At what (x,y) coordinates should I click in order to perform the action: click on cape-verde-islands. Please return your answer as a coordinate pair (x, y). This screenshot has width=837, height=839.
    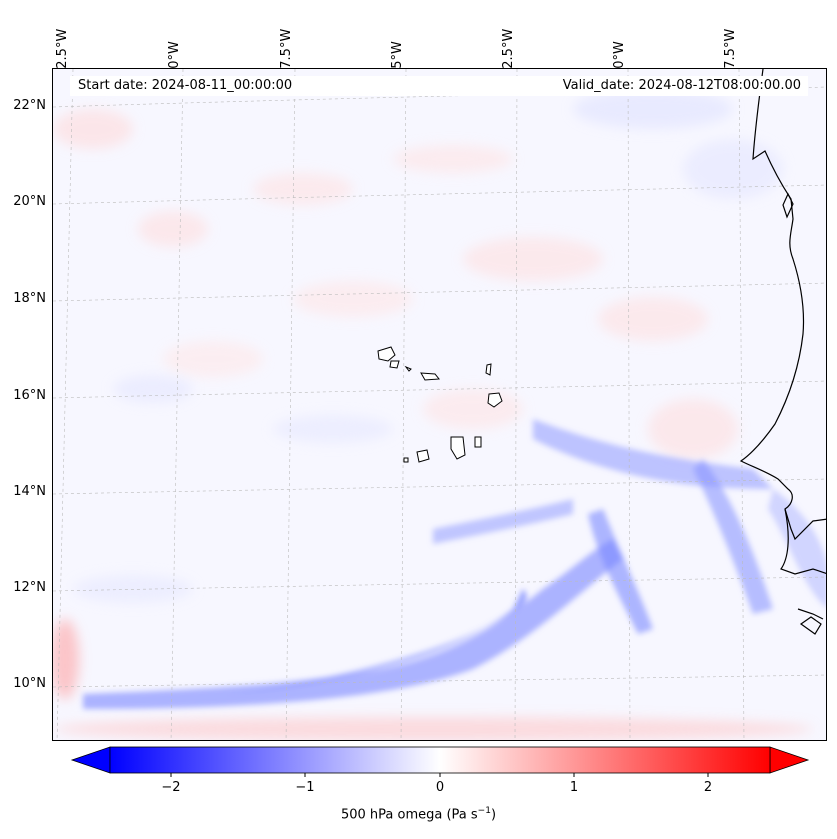
    Looking at the image, I should click on (440, 404).